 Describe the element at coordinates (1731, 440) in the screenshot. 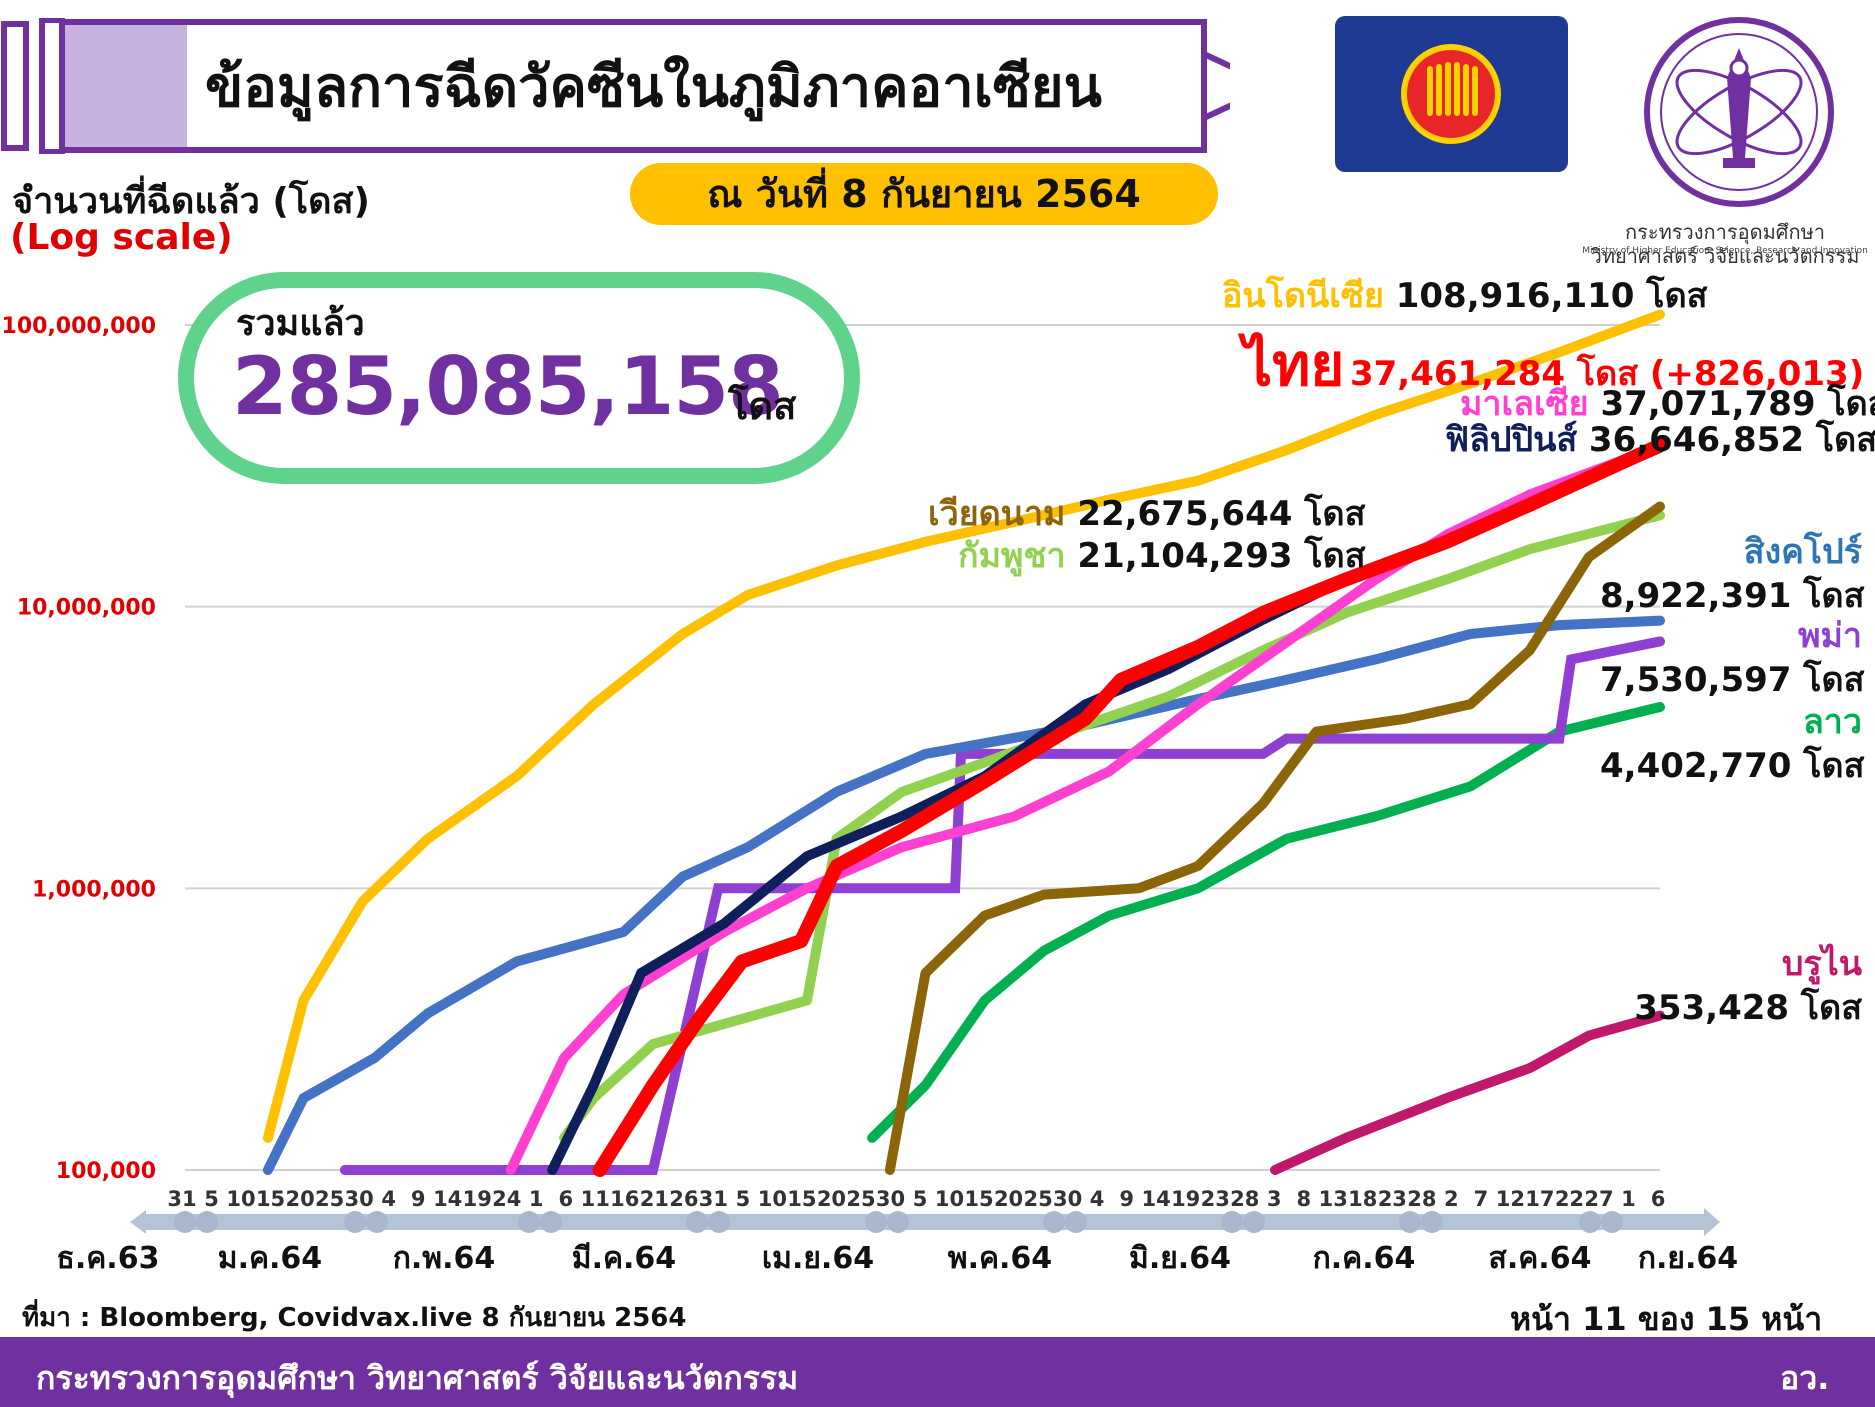

I see `series-value: 36,646,852 โดส` at that location.